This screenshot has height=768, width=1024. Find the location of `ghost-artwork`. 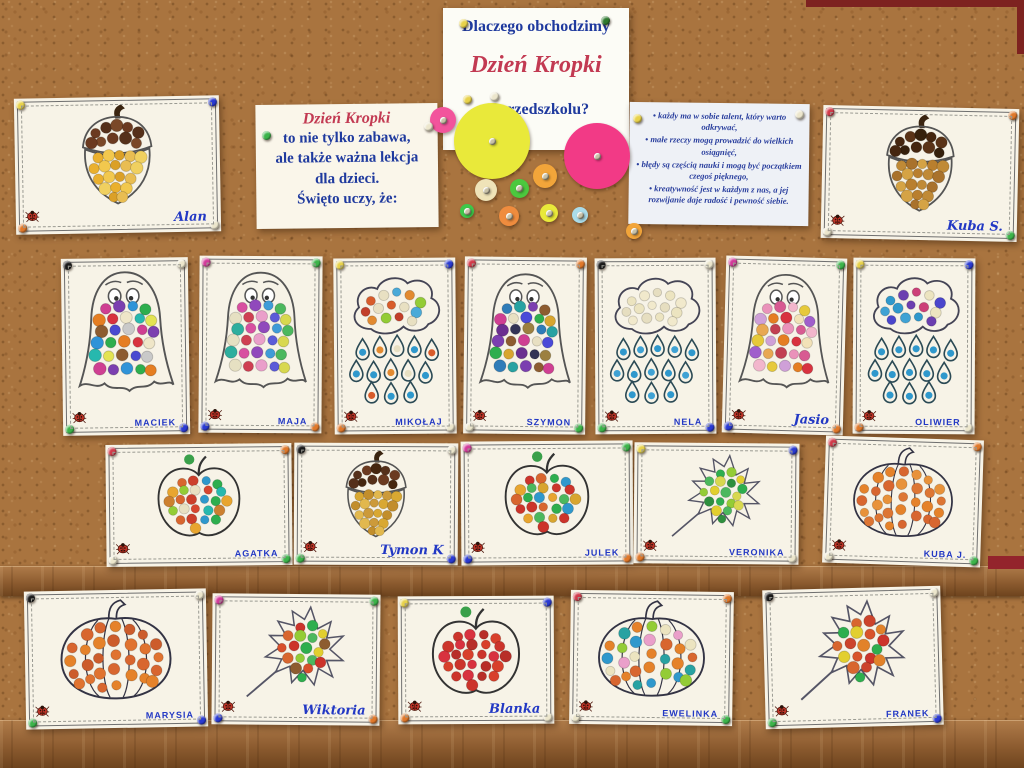

ghost-artwork is located at coordinates (783, 331).